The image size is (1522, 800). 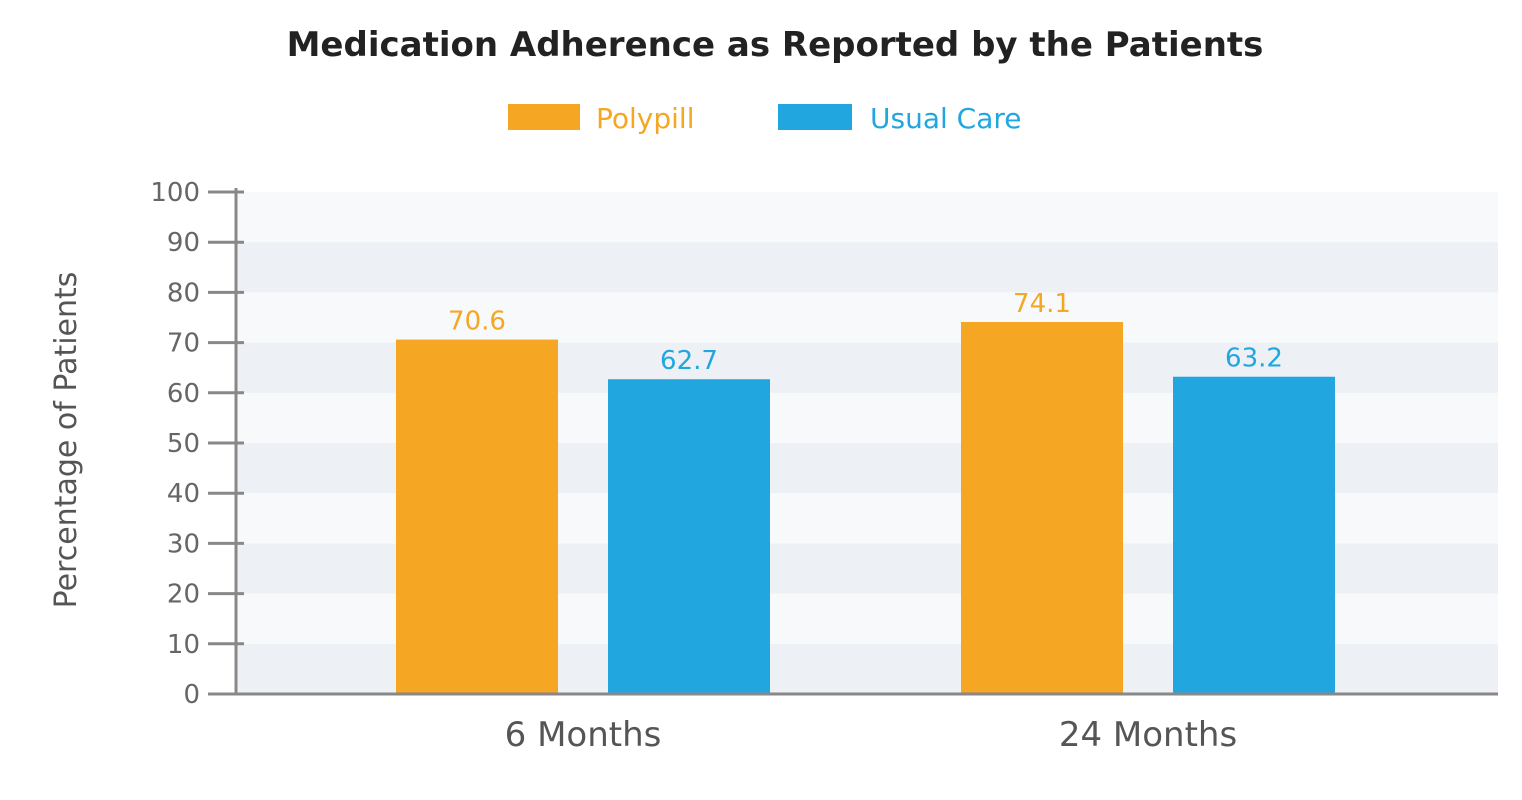 What do you see at coordinates (183, 243) in the screenshot?
I see `y-tick-label: 90` at bounding box center [183, 243].